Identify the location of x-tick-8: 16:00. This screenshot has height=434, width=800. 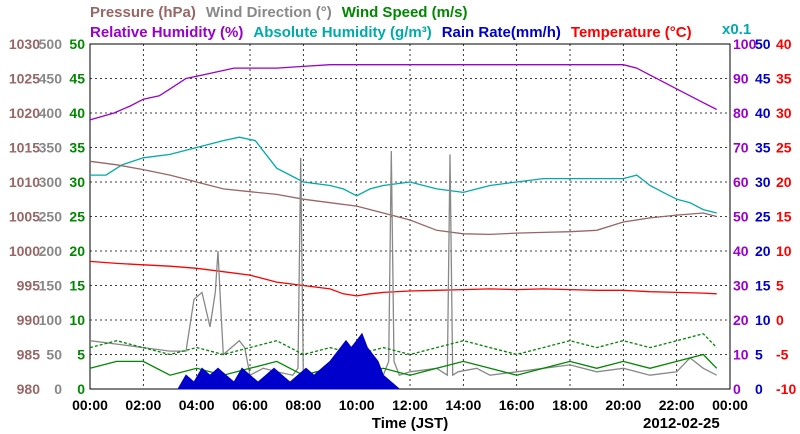
(517, 405).